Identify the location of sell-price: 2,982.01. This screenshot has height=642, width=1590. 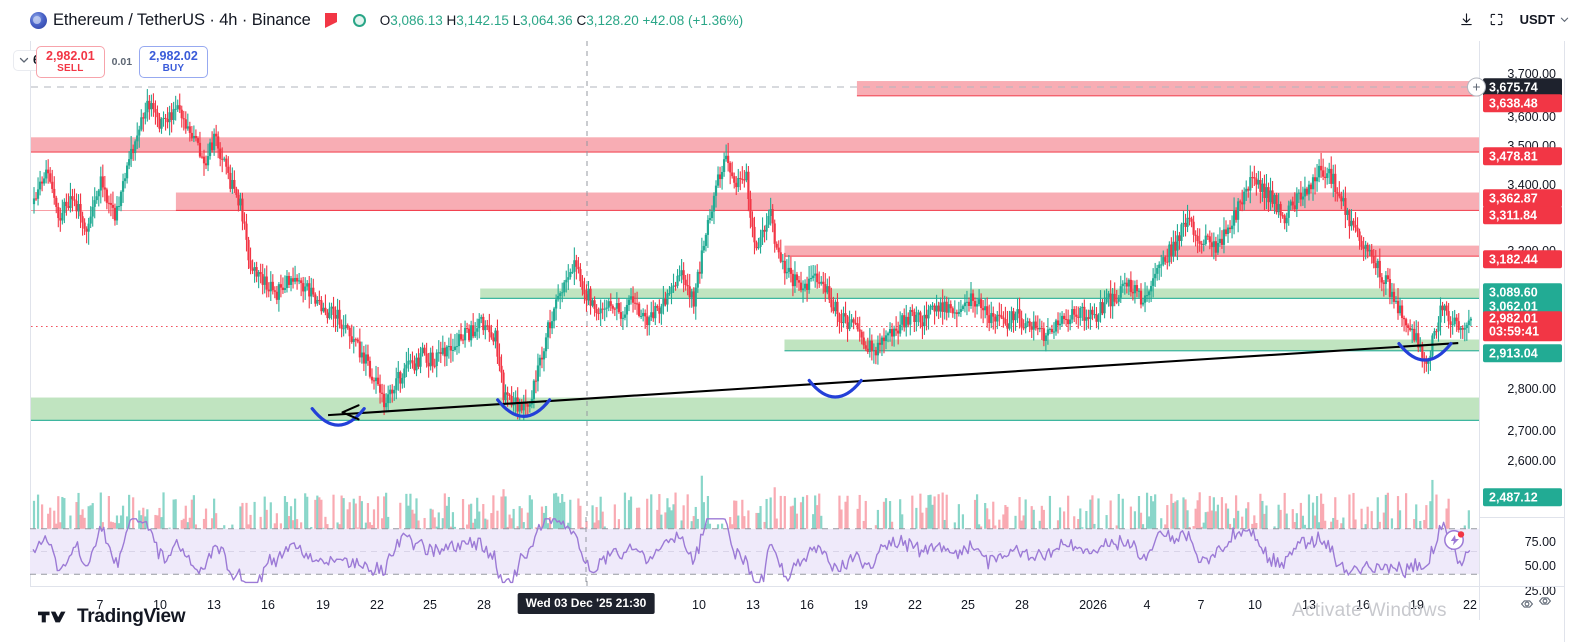
(70, 56).